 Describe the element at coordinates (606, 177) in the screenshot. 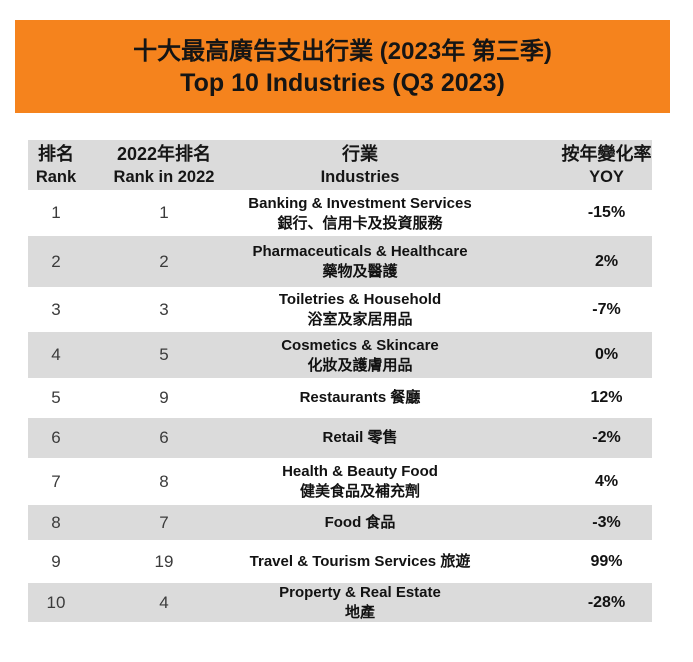

I see `column-header-yoy-en: YOY` at that location.